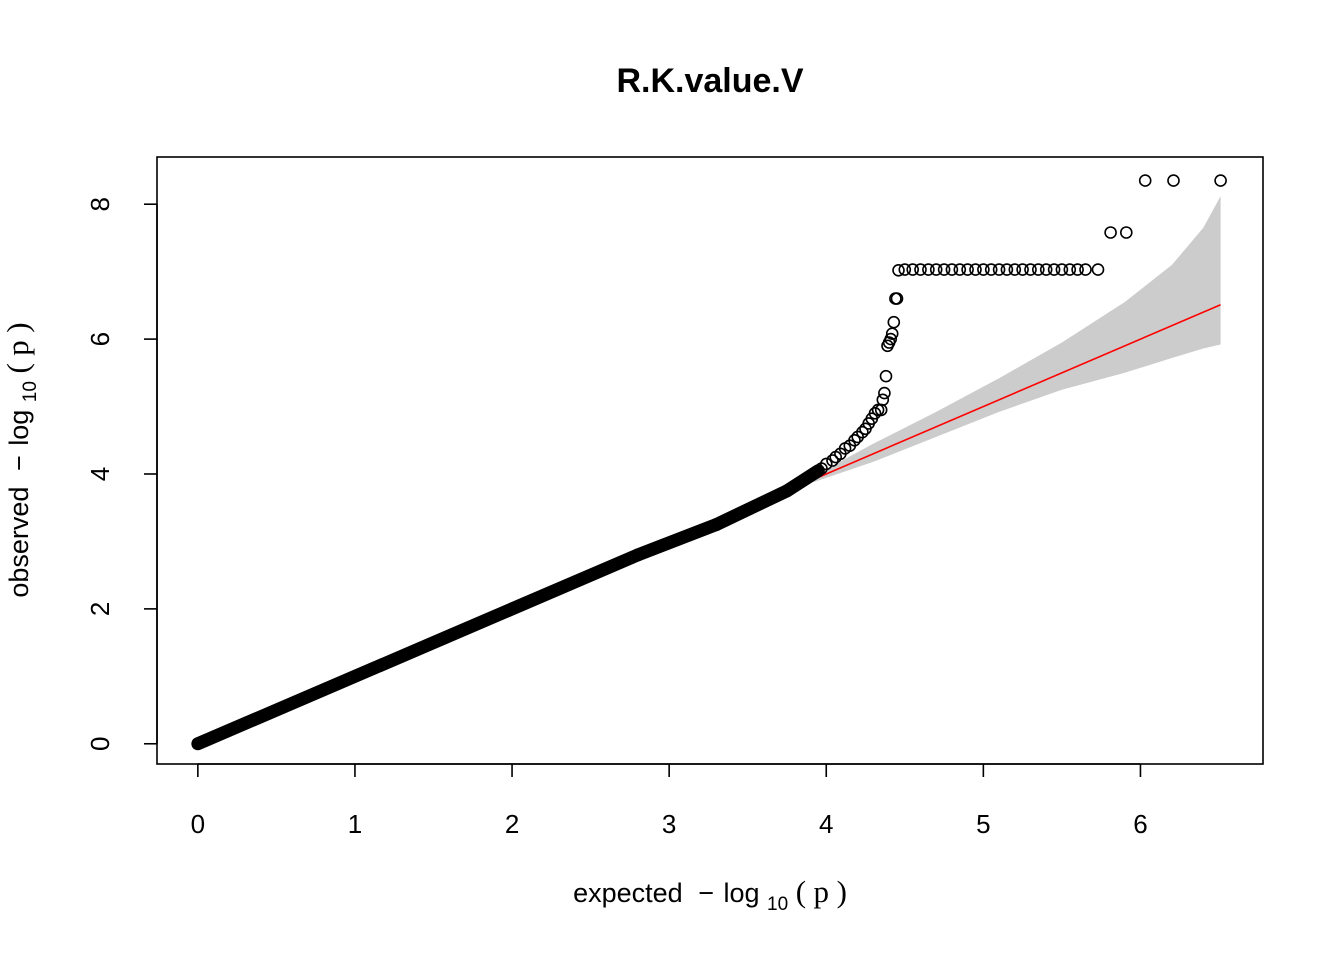 The width and height of the screenshot is (1344, 960). I want to click on y-axis-label-open-paren: (, so click(17, 368).